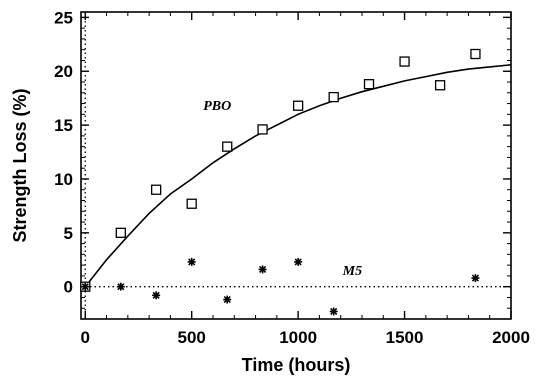 This screenshot has height=377, width=541. Describe the element at coordinates (63, 125) in the screenshot. I see `y-tick-label: 15` at that location.